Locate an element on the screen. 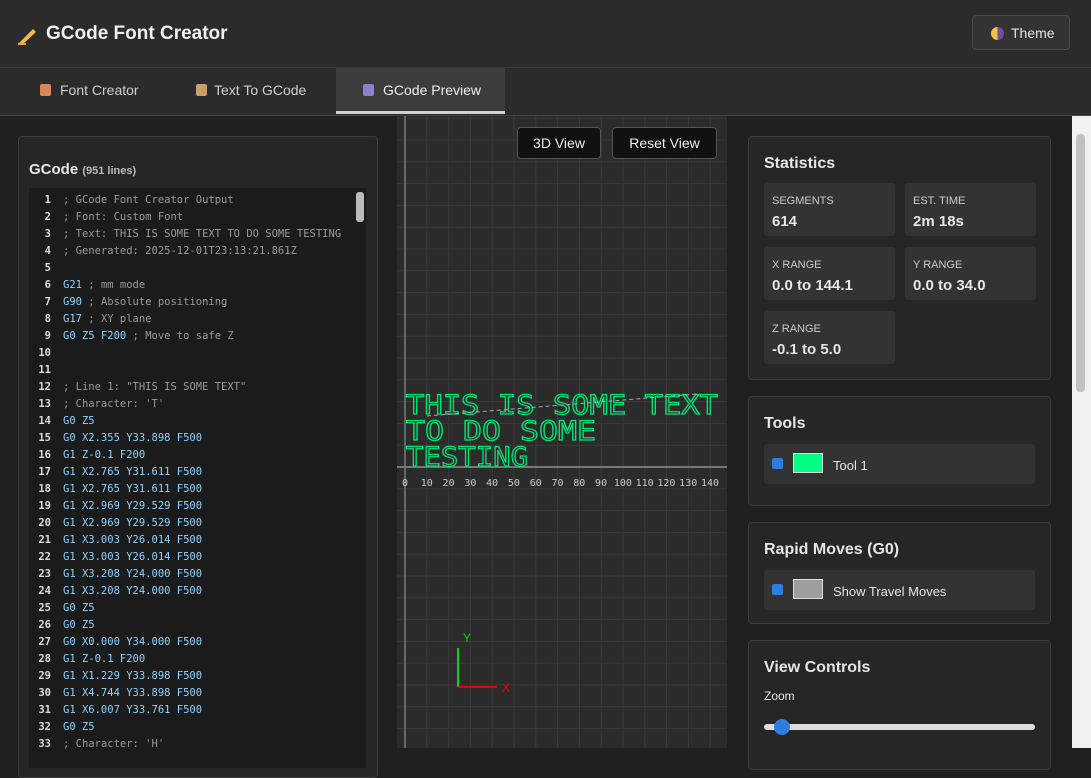 This screenshot has height=778, width=1091. stat-label: SEGMENTS is located at coordinates (803, 201).